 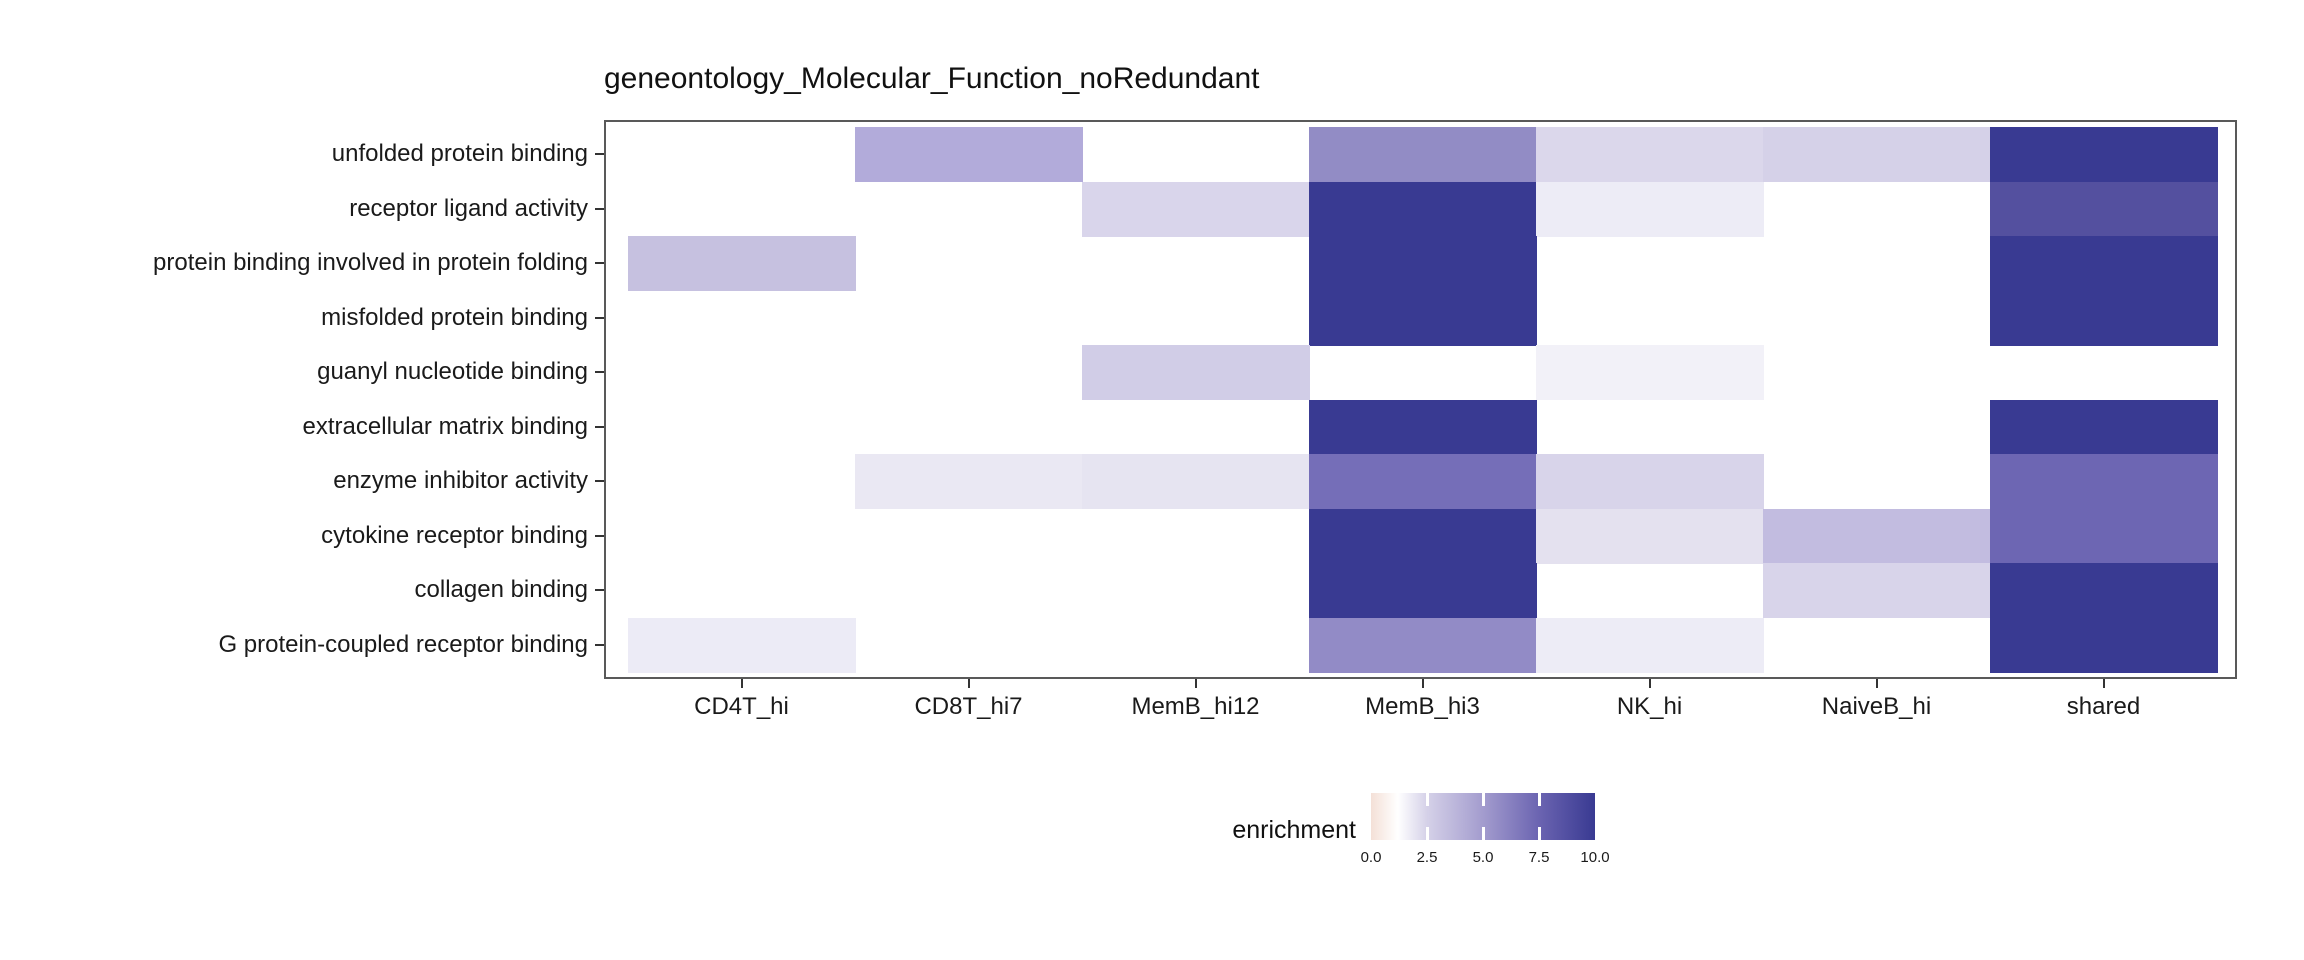 I want to click on y-axis-label: misfolded protein binding, so click(x=454, y=317).